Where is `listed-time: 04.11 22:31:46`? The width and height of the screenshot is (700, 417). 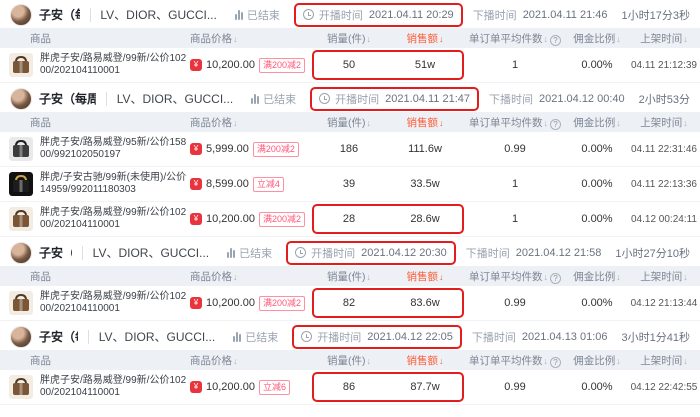 listed-time: 04.11 22:31:46 is located at coordinates (664, 149).